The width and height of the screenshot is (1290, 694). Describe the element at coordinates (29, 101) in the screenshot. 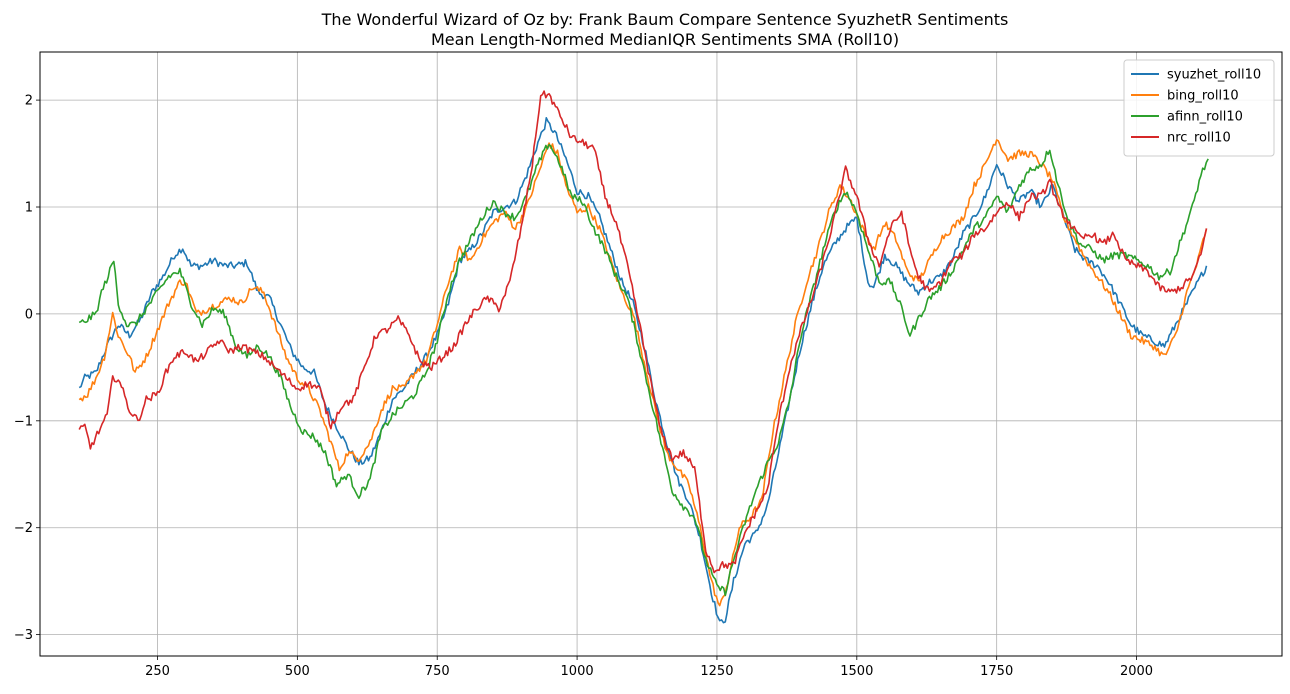

I see `y-tick-label: 2` at that location.